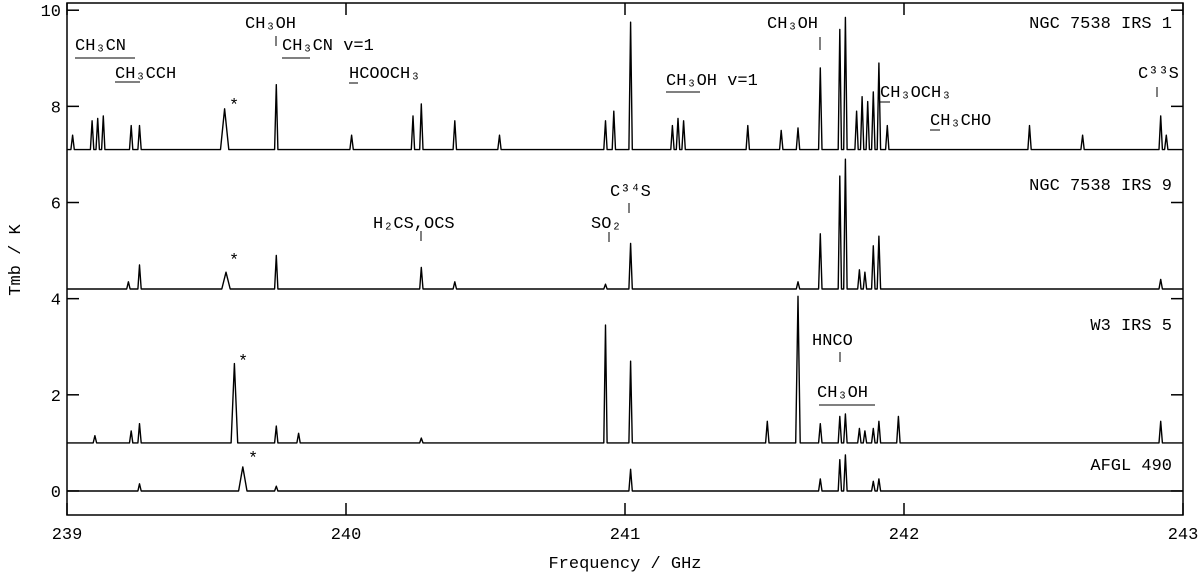 The width and height of the screenshot is (1200, 576). I want to click on series-label: NGC 7538 IRS 9, so click(1100, 186).